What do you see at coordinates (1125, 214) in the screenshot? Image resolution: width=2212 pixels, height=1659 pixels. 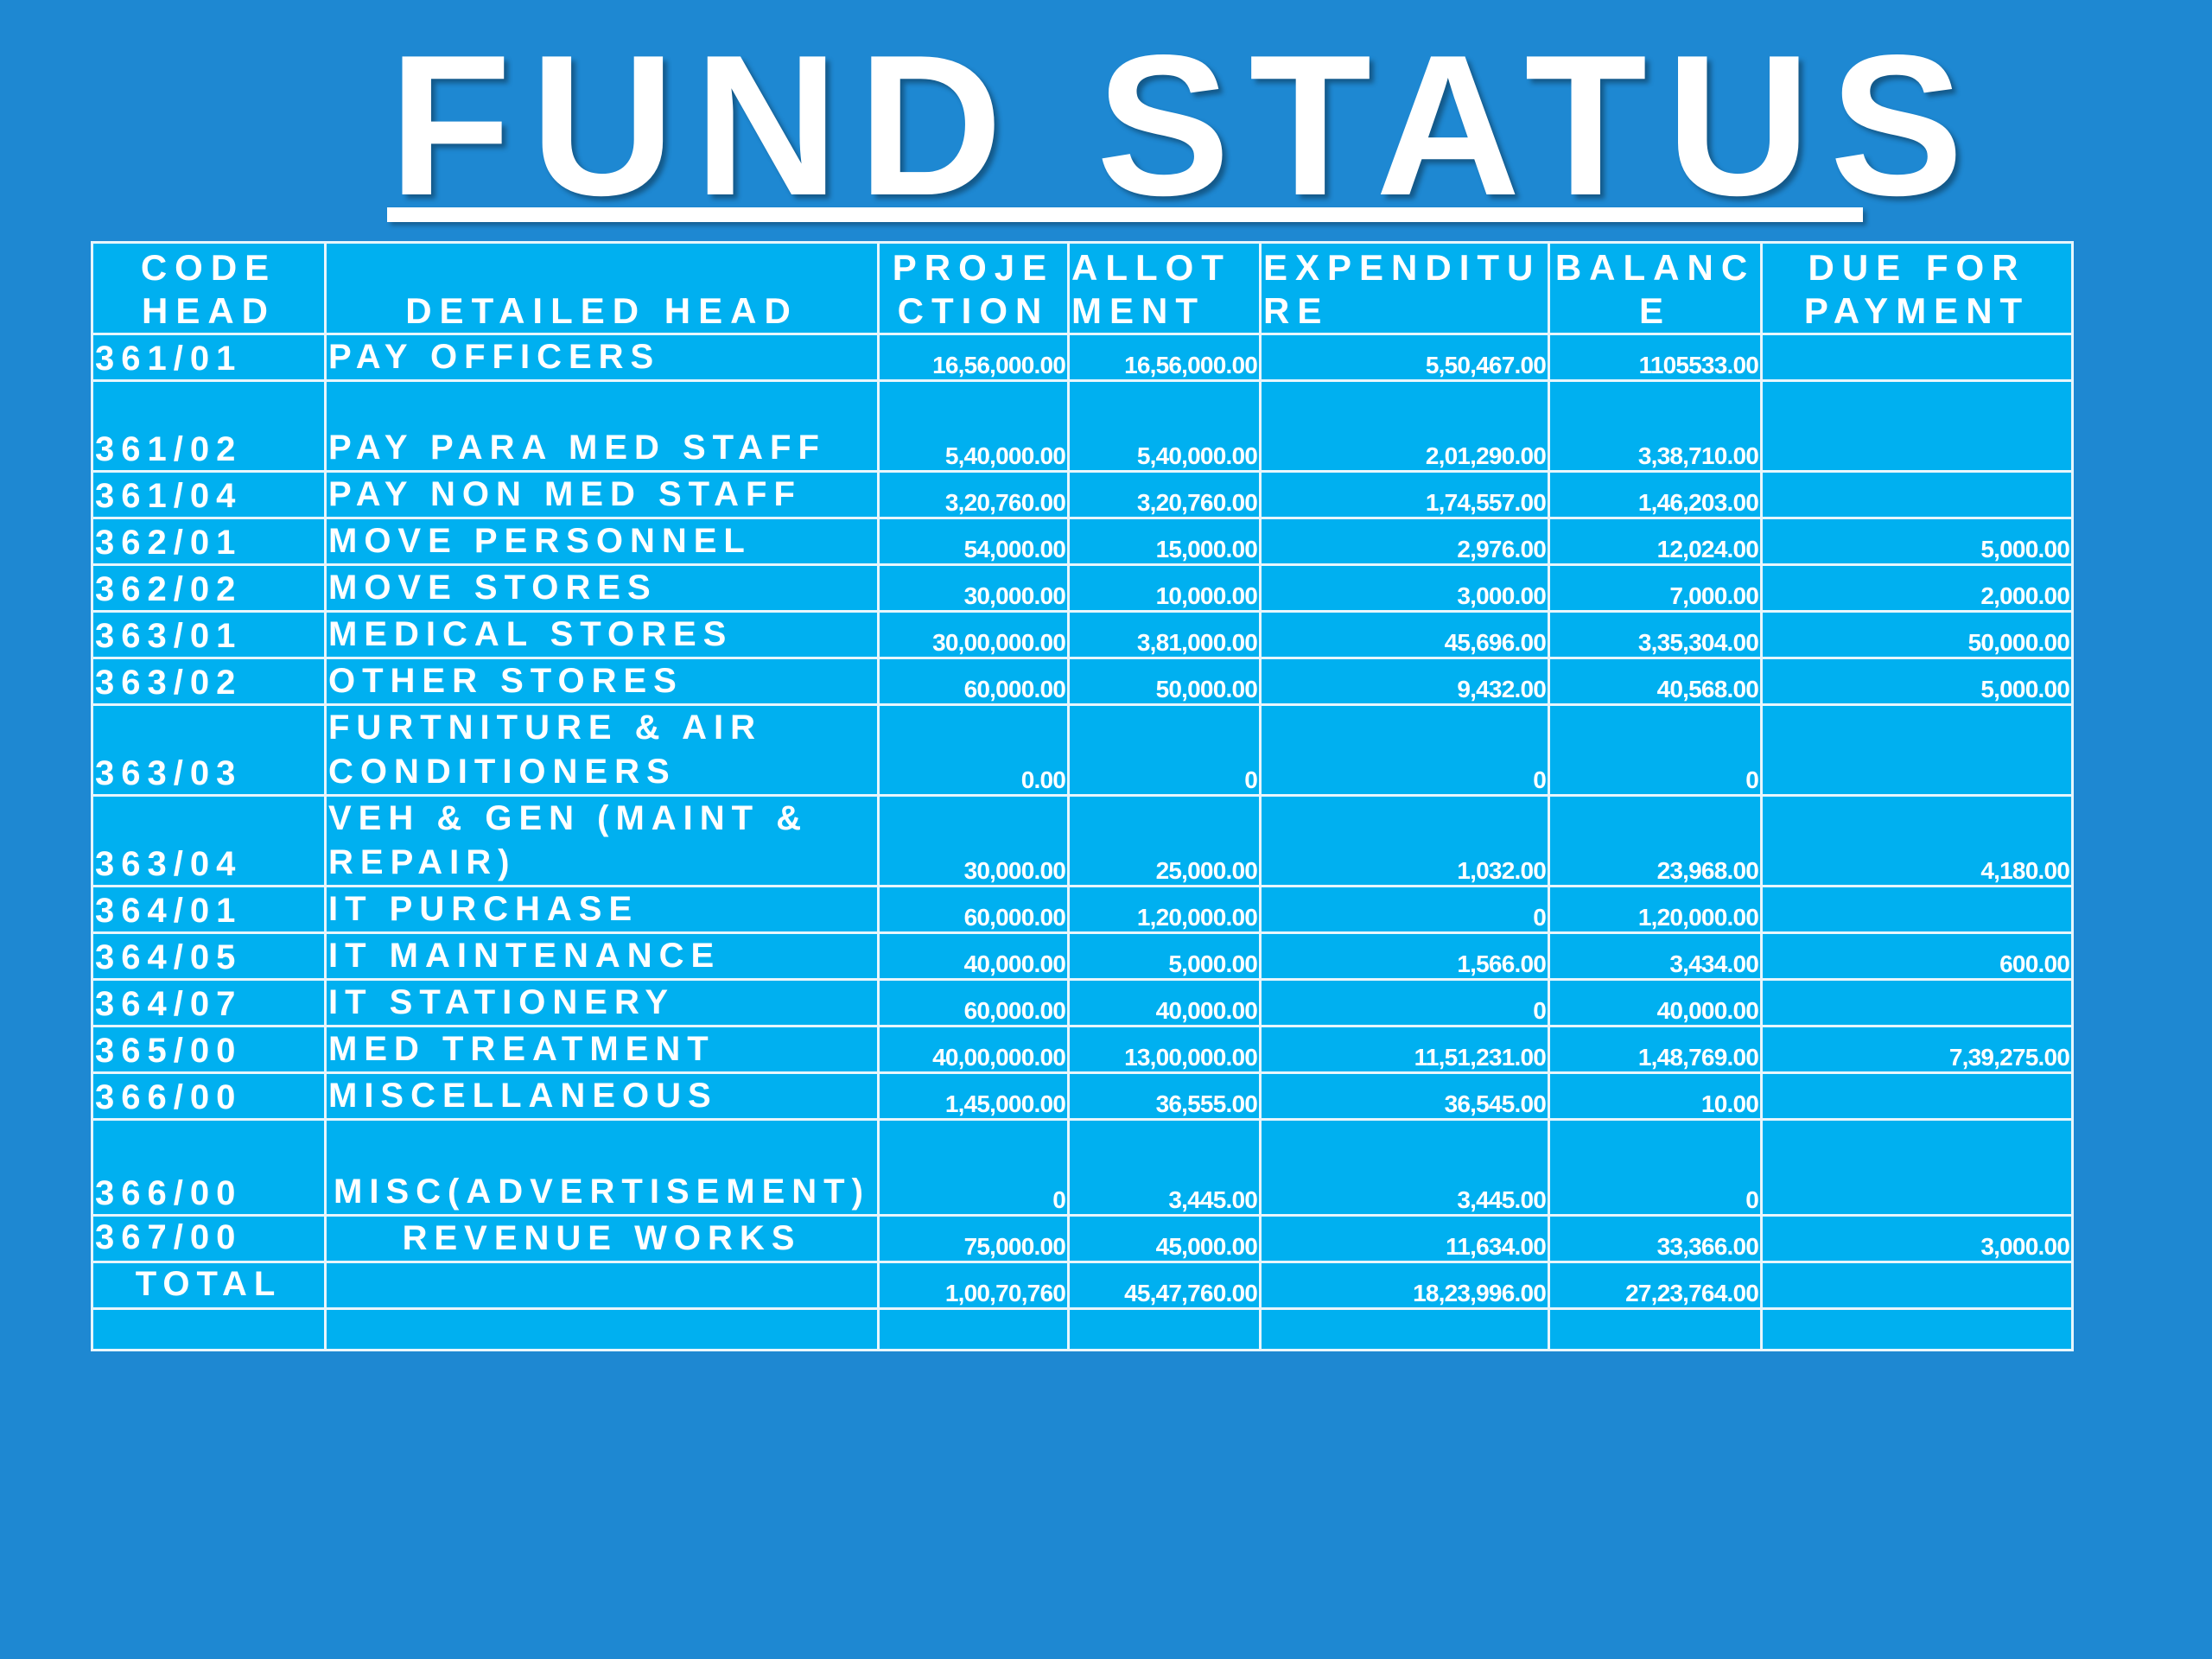 I see `title-underline` at bounding box center [1125, 214].